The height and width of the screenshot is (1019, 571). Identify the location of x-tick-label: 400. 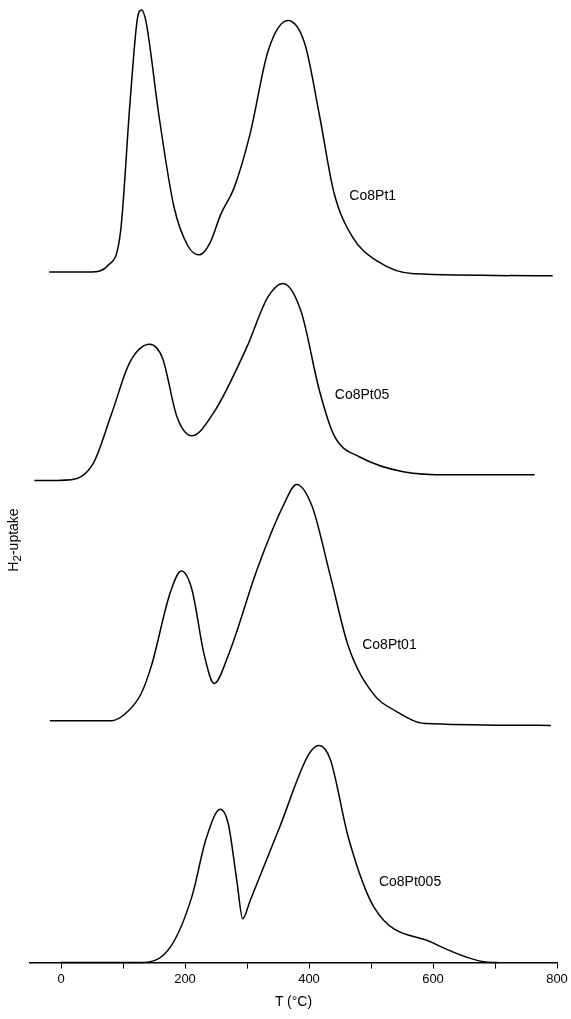
(309, 978).